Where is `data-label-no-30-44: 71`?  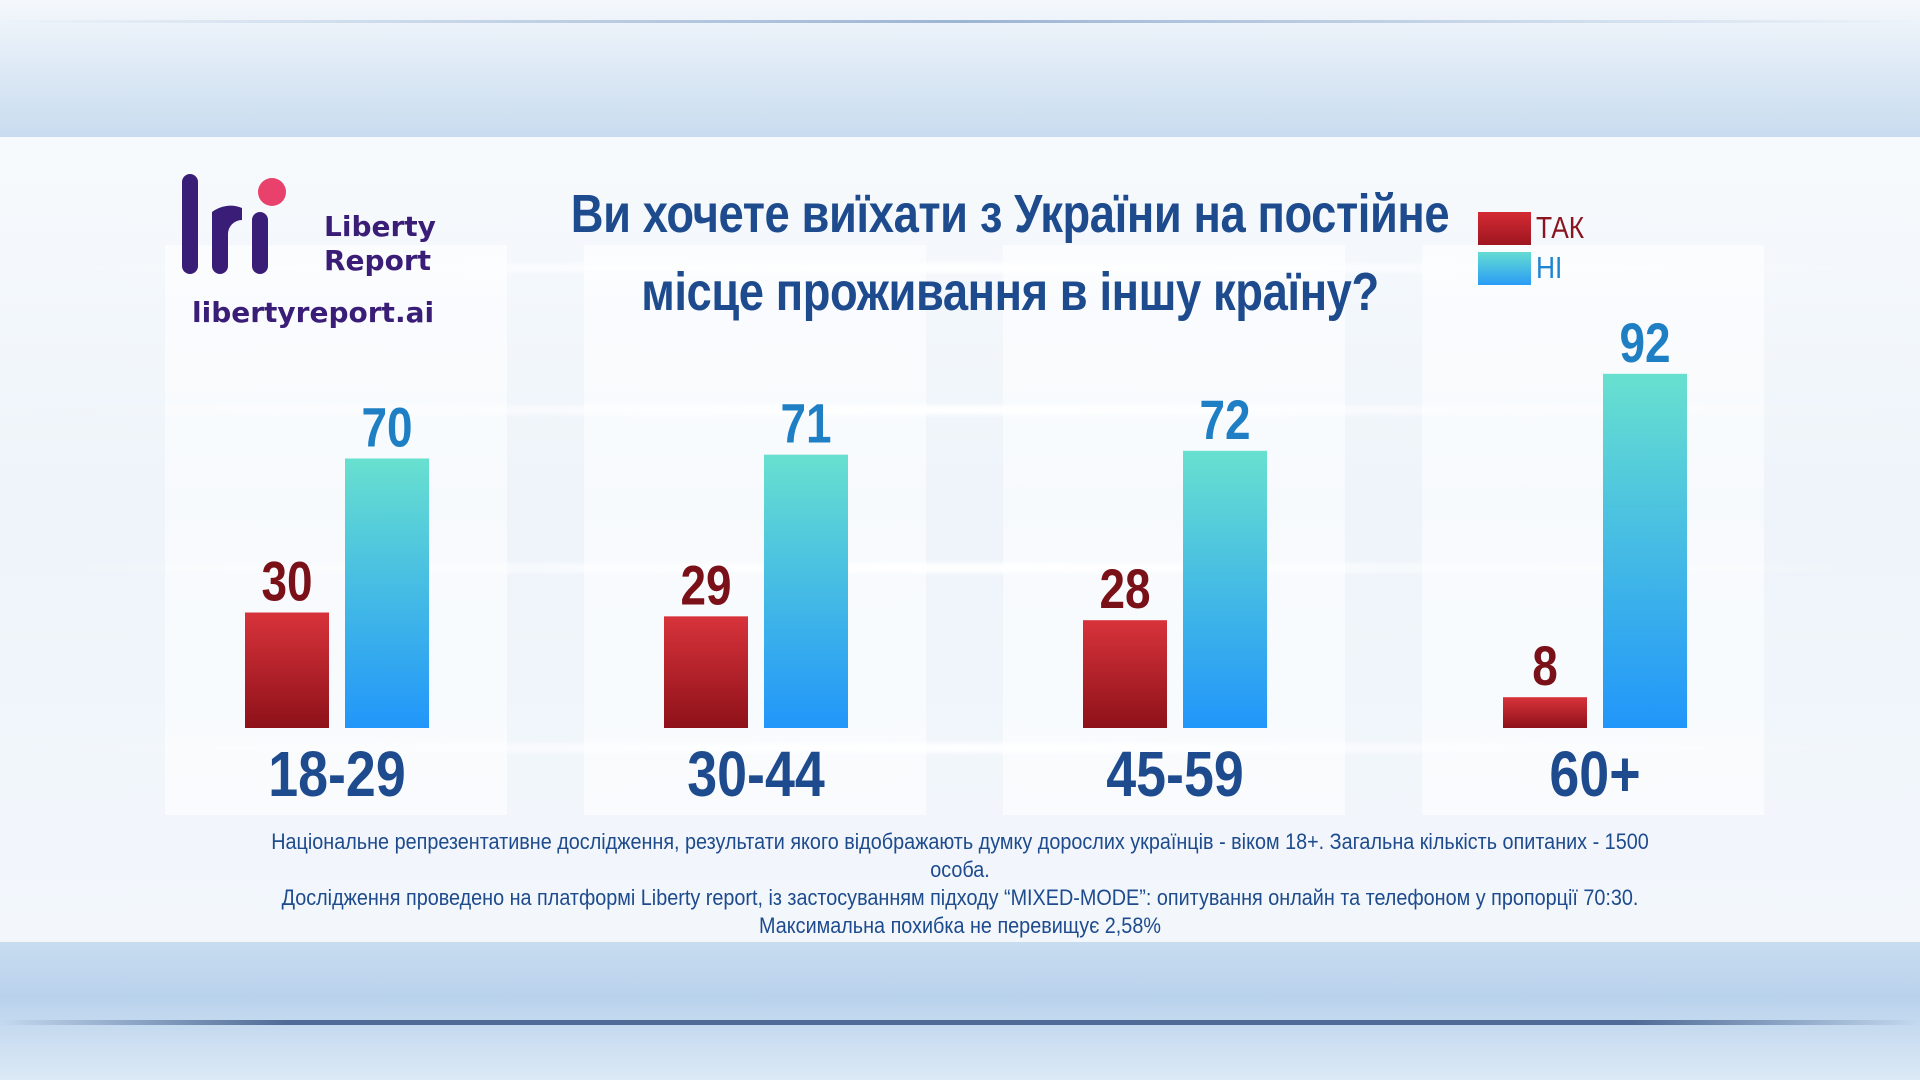 data-label-no-30-44: 71 is located at coordinates (805, 423).